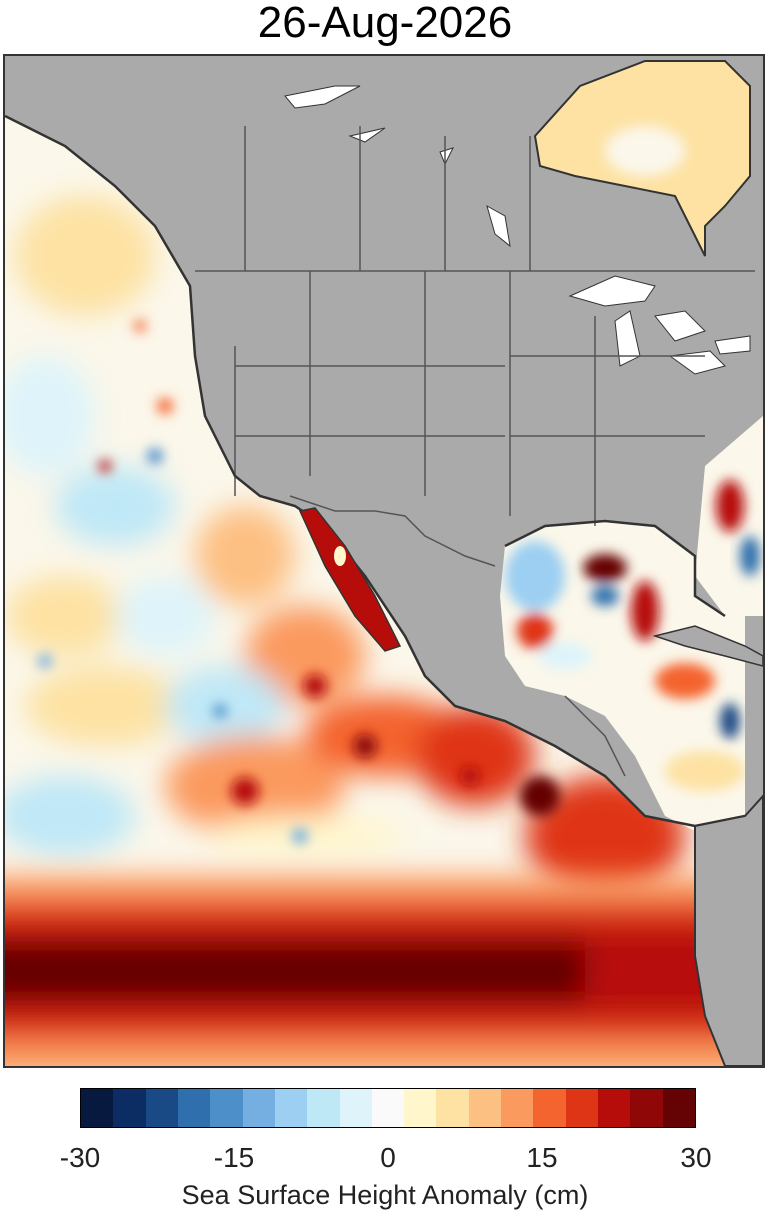 This screenshot has height=1217, width=770. I want to click on tick-label: -30, so click(80, 1157).